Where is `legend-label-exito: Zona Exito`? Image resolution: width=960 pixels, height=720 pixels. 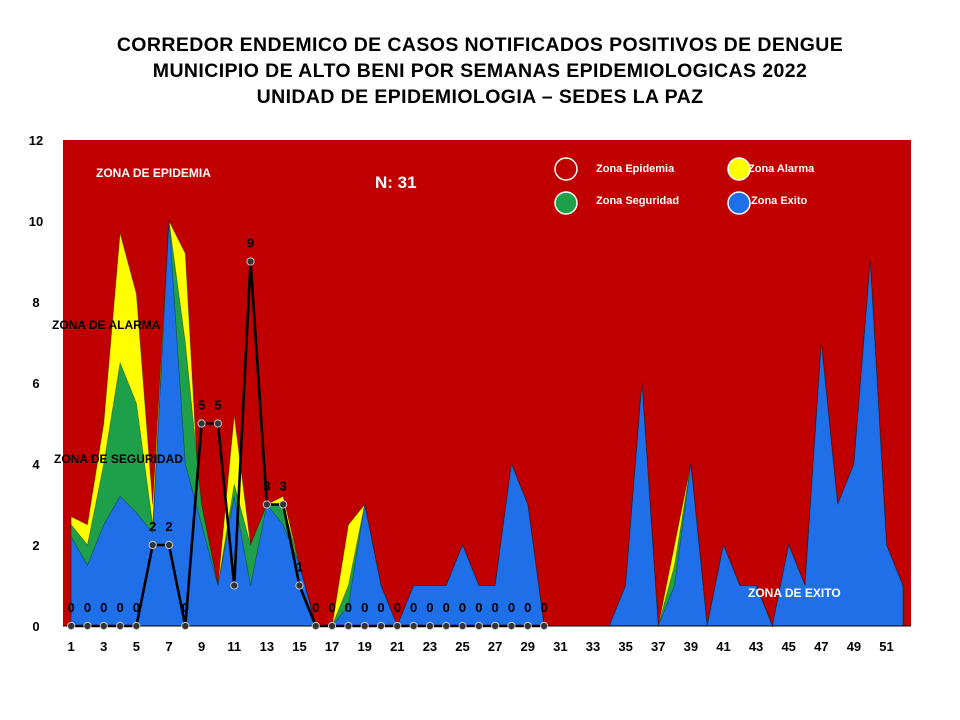
legend-label-exito: Zona Exito is located at coordinates (779, 201).